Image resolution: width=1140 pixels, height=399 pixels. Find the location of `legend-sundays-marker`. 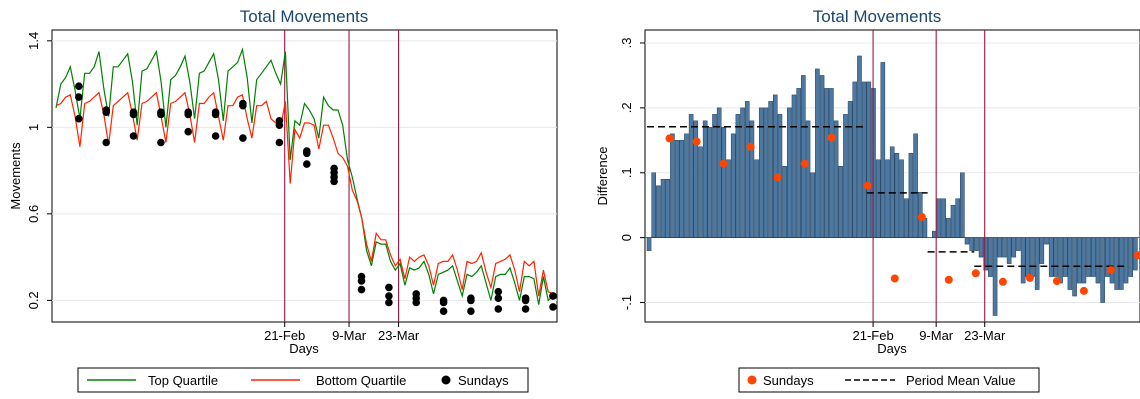

legend-sundays-marker is located at coordinates (446, 380).